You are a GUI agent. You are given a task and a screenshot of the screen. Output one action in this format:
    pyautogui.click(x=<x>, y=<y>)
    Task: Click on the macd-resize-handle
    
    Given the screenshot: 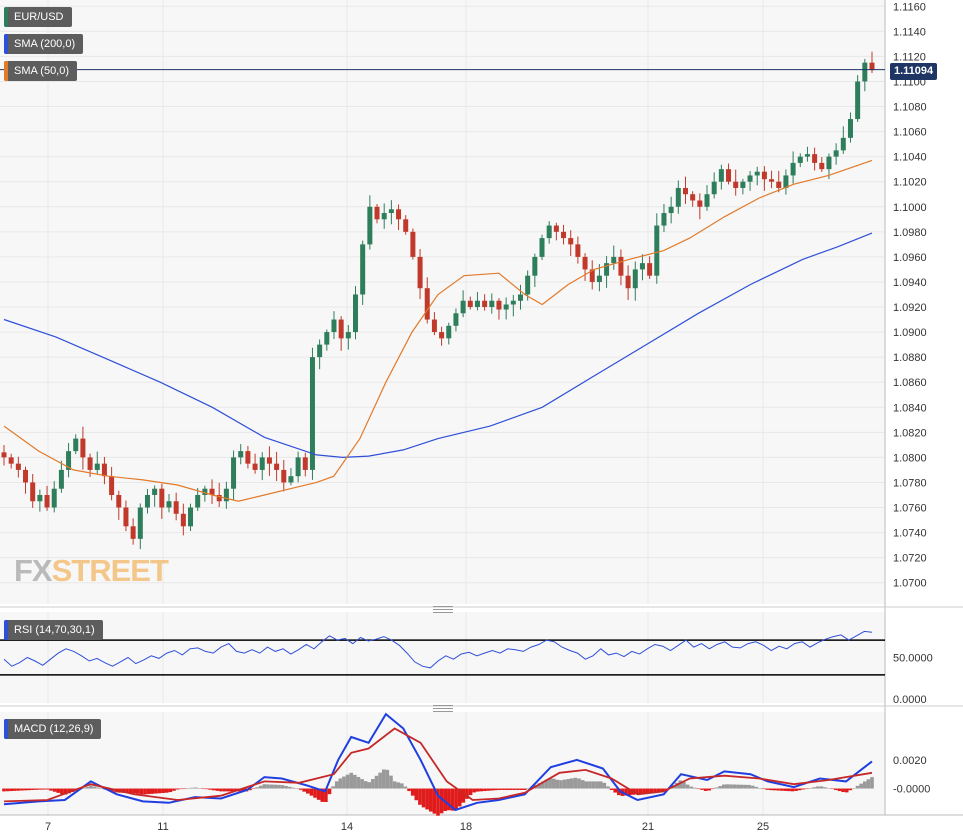 What is the action you would take?
    pyautogui.click(x=443, y=708)
    